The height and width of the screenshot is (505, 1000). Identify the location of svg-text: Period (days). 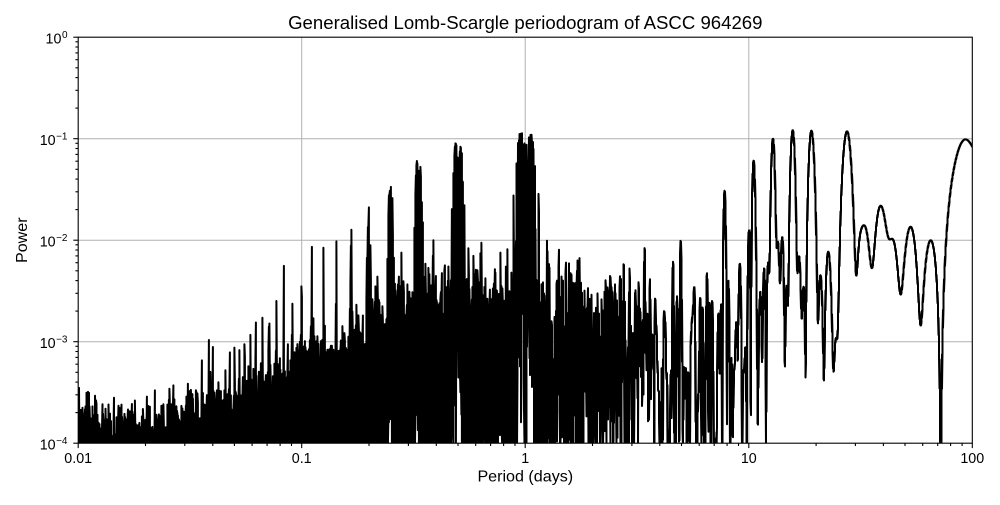
(525, 477).